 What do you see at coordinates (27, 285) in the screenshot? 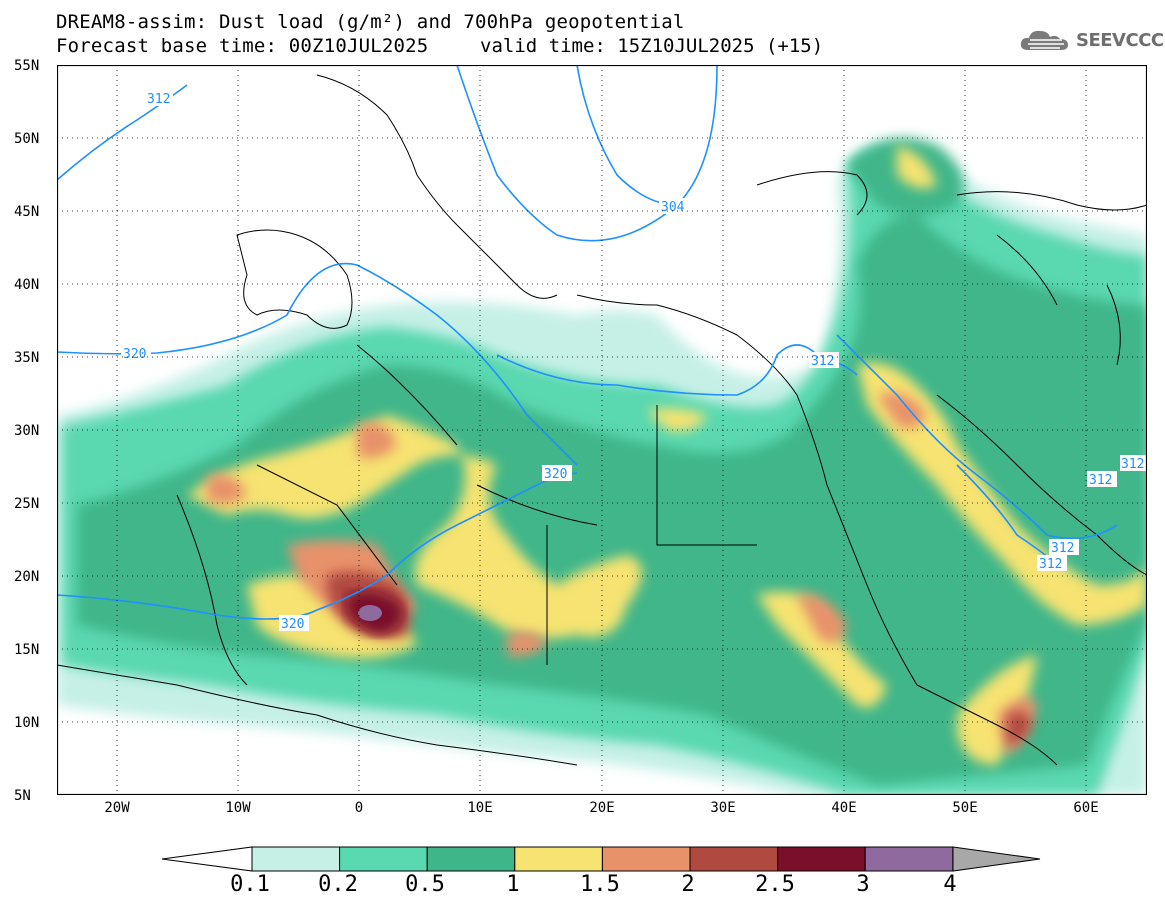
I see `lat-tick: 40N` at bounding box center [27, 285].